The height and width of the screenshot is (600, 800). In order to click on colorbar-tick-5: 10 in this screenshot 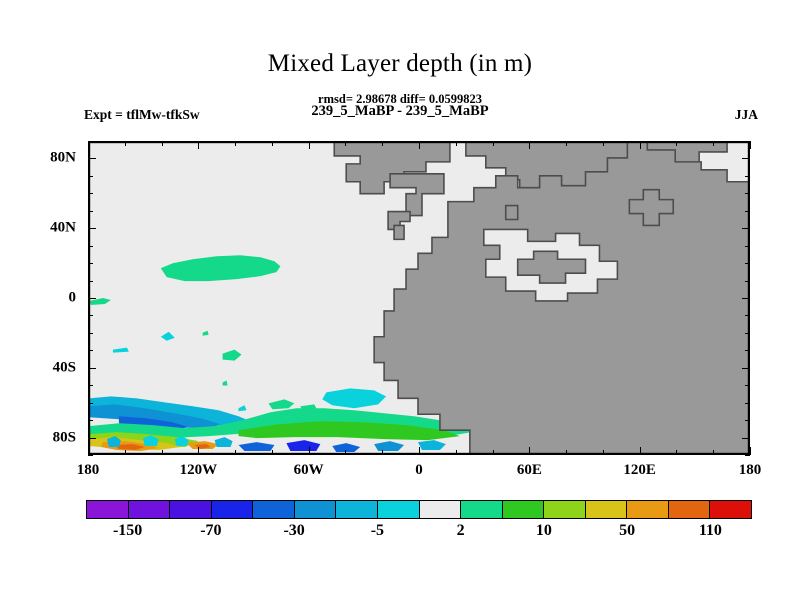, I will do `click(543, 530)`.